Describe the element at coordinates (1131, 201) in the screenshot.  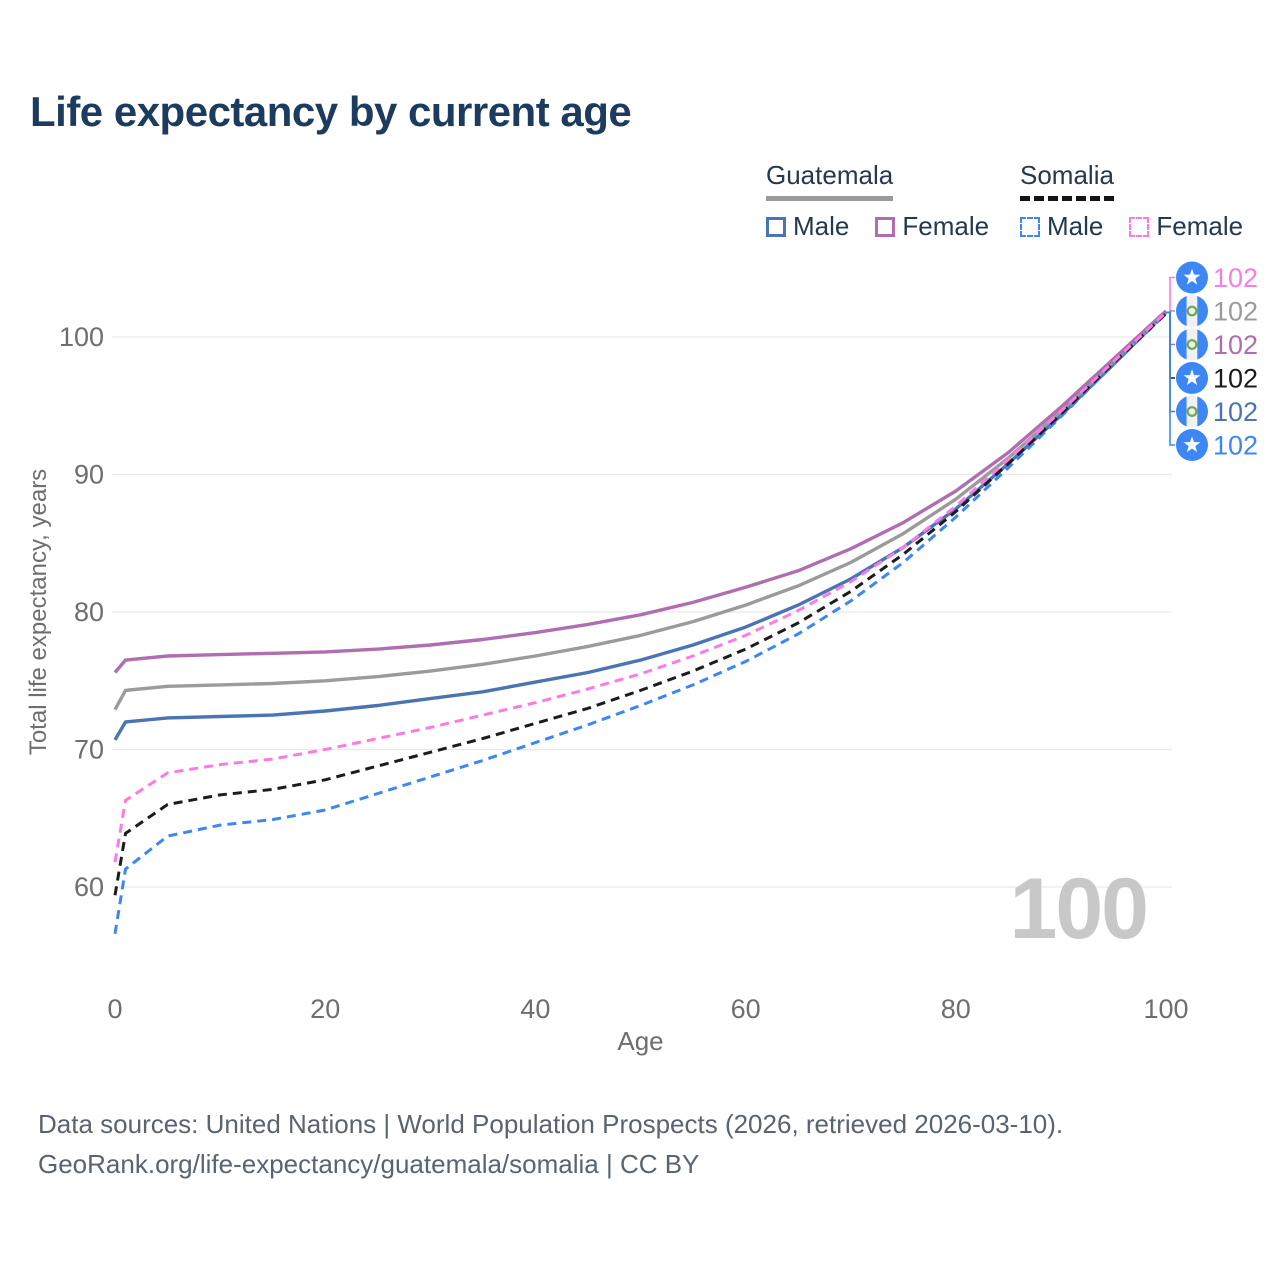
I see `legend-group-somalia: Somalia Male Female` at that location.